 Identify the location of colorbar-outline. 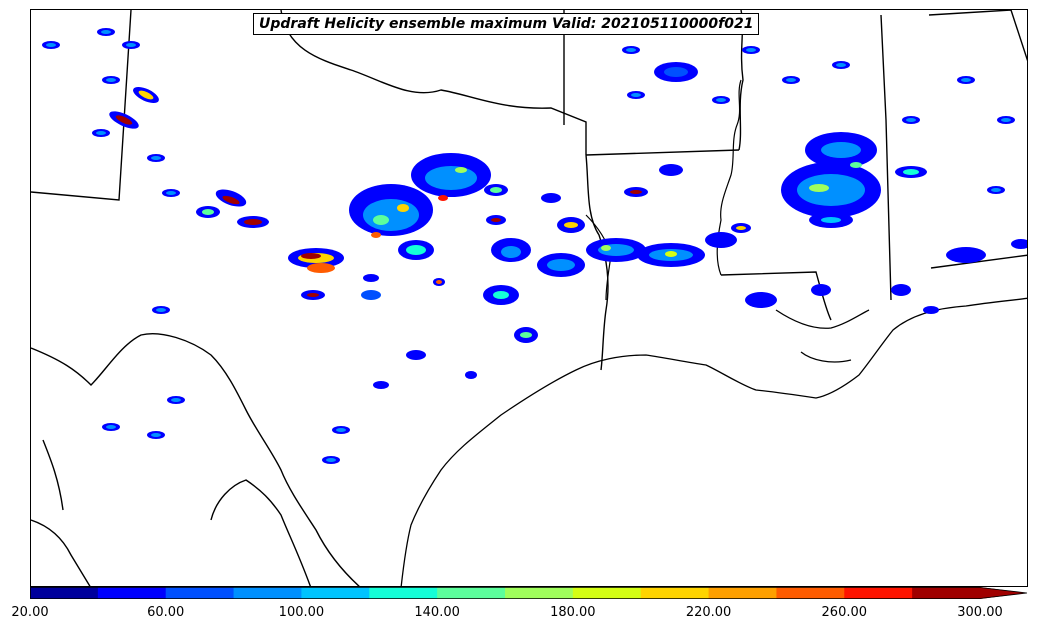
(529, 593).